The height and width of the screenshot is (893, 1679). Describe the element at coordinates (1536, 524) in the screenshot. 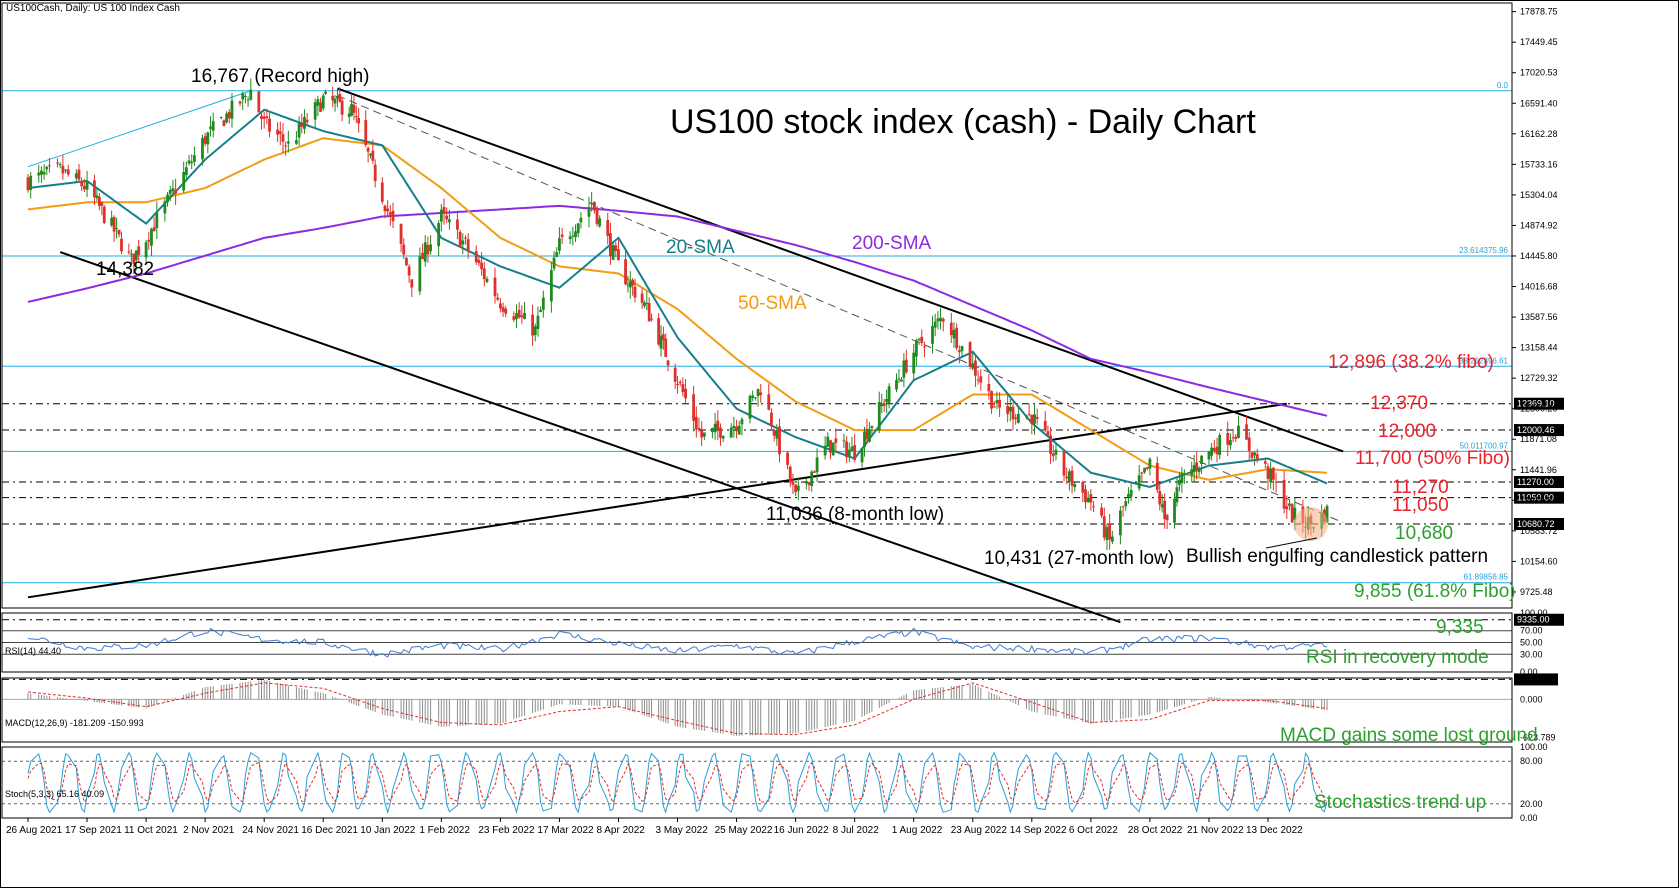

I see `price-box-label: 10680.72` at that location.